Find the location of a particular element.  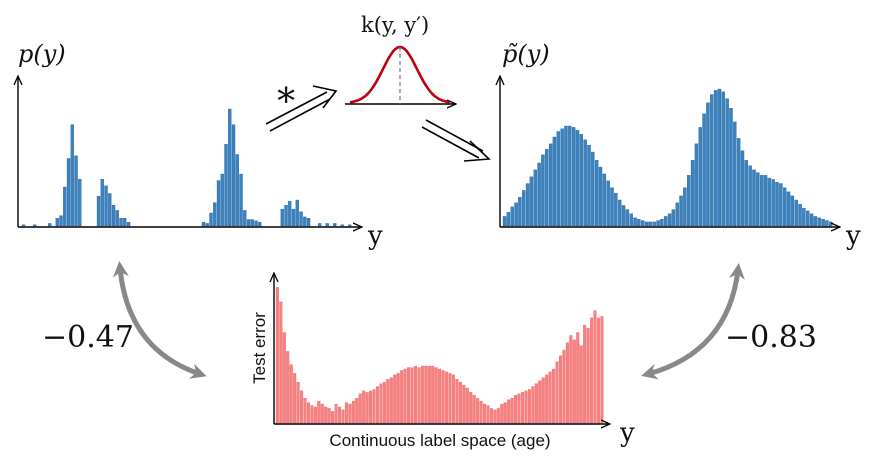

error-x-label: Continuous label space (age) is located at coordinates (439, 440).